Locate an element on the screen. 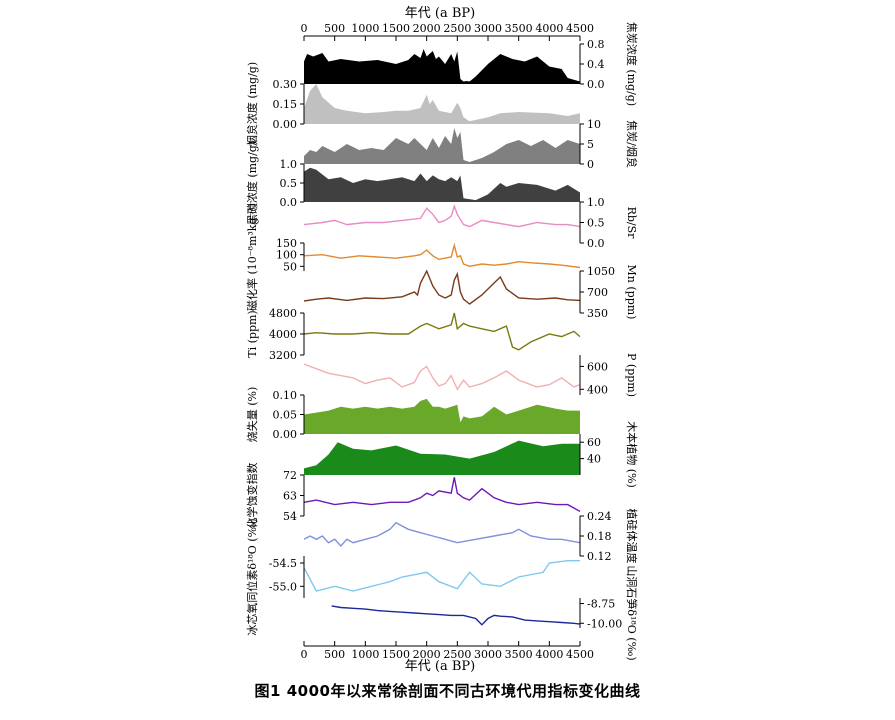  panel-loi: 0.00 0.05 0.10 烧失量 (%) is located at coordinates (413, 415).